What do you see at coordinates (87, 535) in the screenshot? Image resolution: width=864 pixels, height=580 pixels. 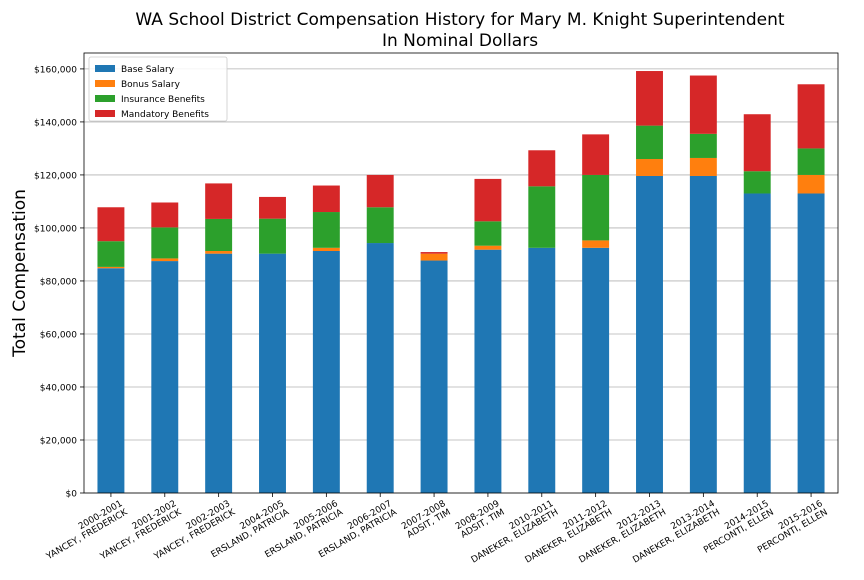 I see `x-tick-sublabel: YANCEY, FREDERICK` at bounding box center [87, 535].